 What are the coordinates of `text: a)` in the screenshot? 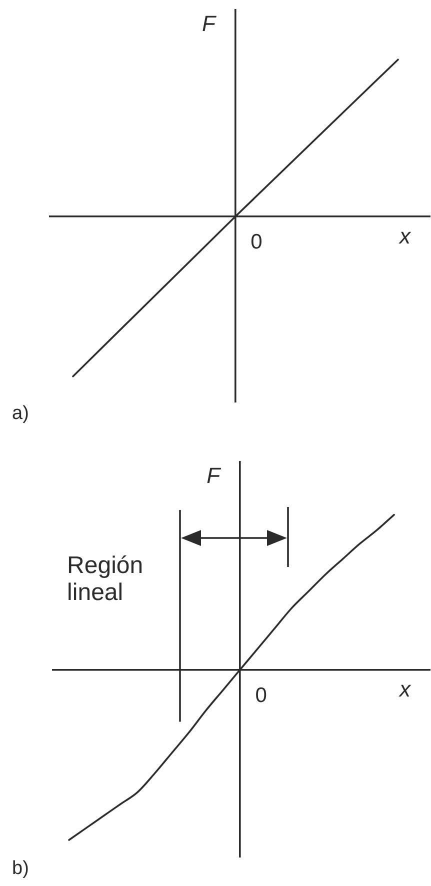 It's located at (20, 413).